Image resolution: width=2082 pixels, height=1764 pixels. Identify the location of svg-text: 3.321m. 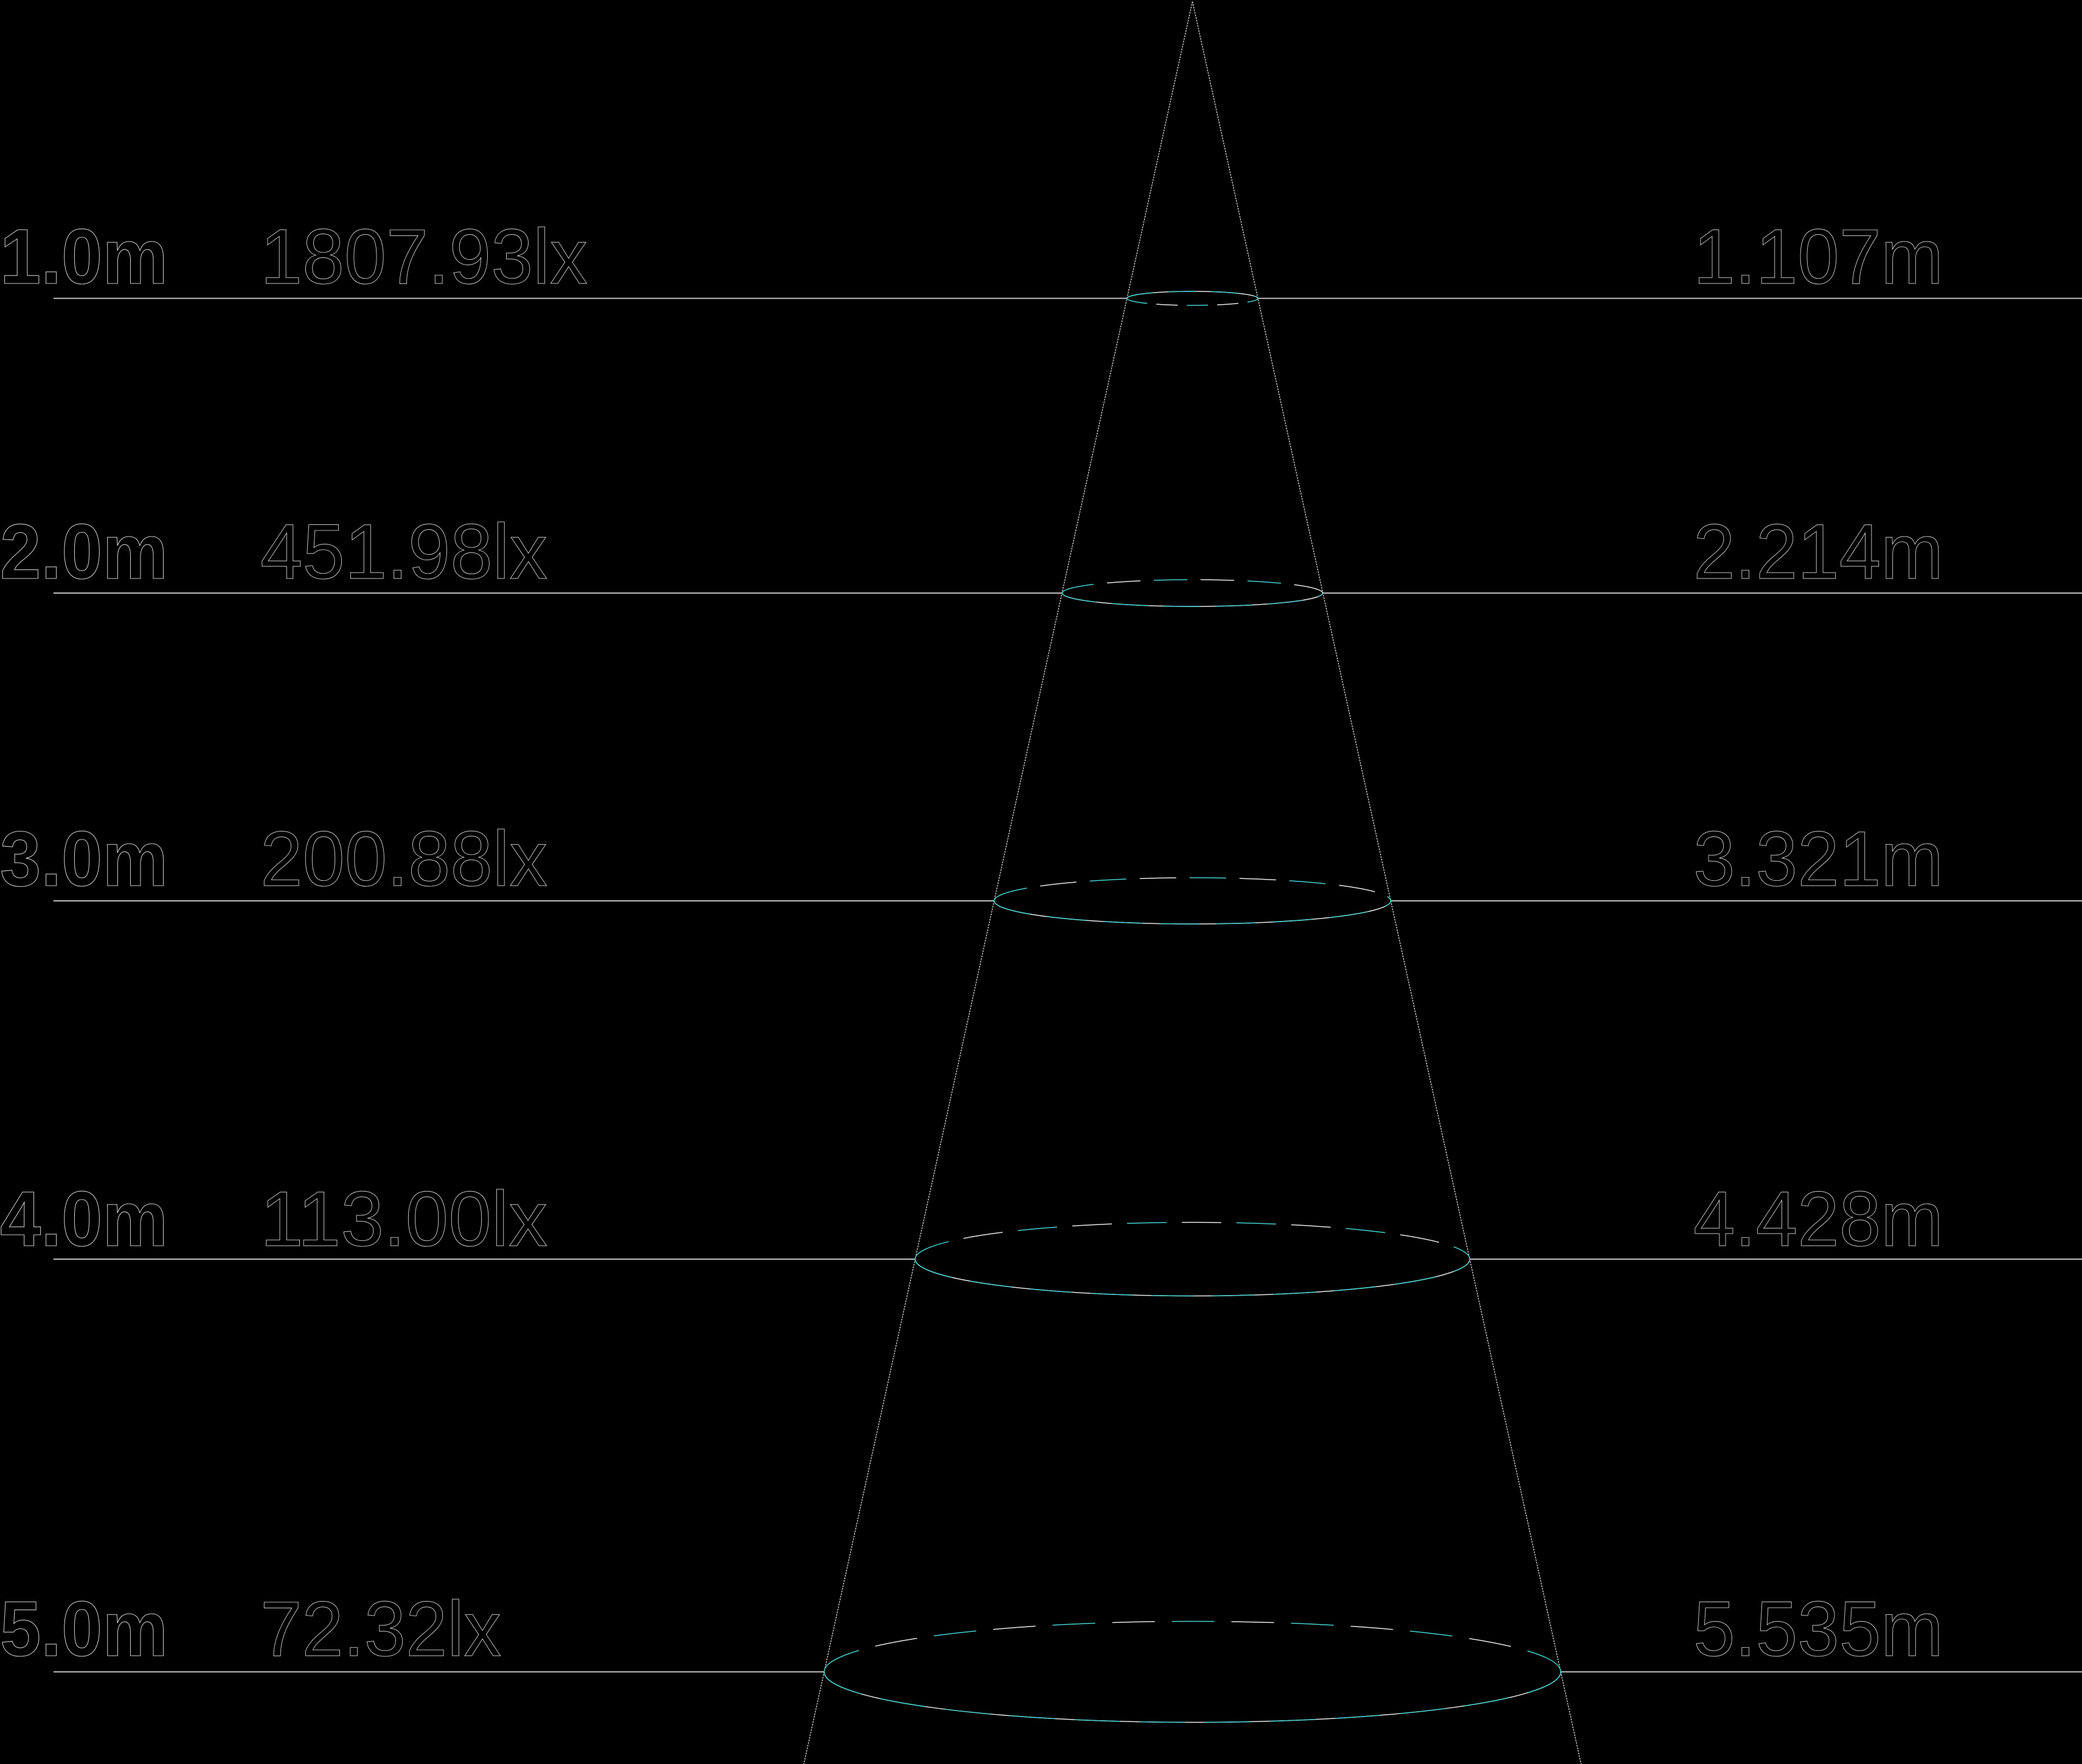
(1818, 859).